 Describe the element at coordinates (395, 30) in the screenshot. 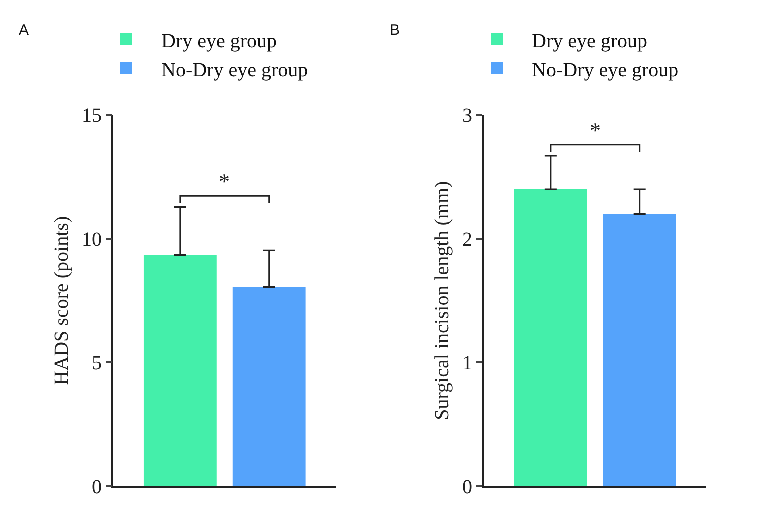

I see `chart-title: B` at that location.